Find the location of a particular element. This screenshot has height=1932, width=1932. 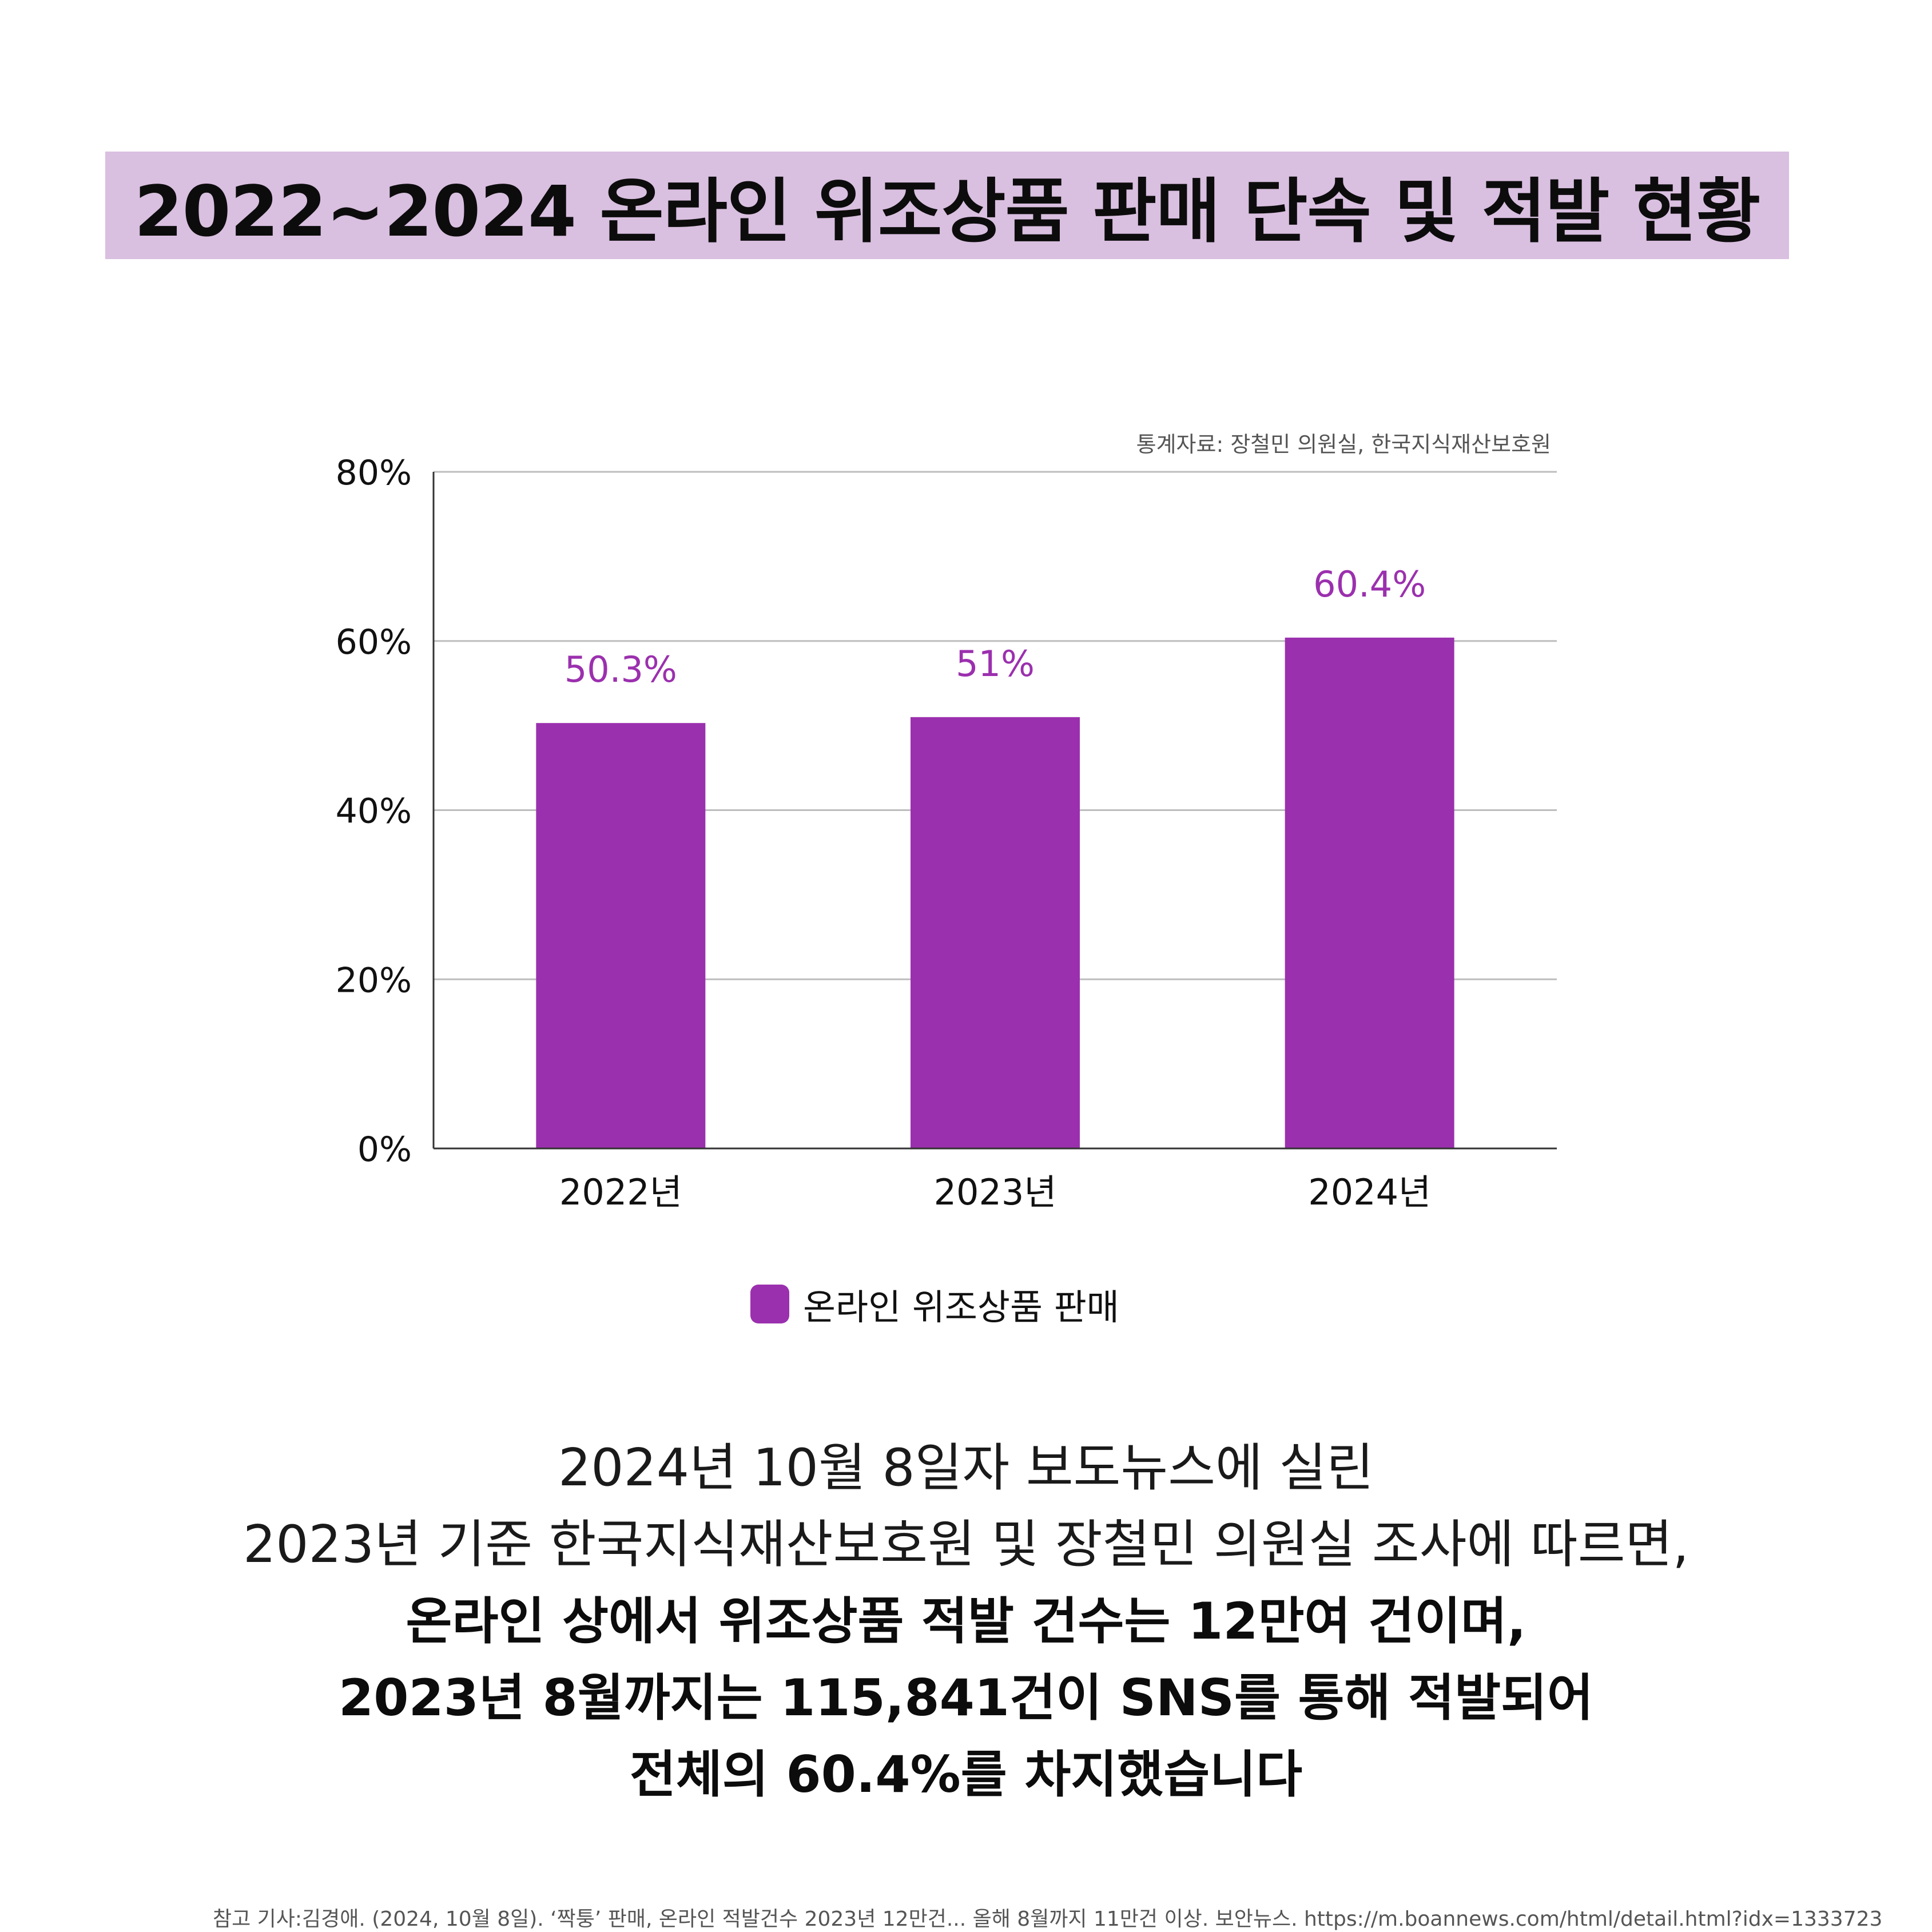

legend-swatch is located at coordinates (769, 1304).